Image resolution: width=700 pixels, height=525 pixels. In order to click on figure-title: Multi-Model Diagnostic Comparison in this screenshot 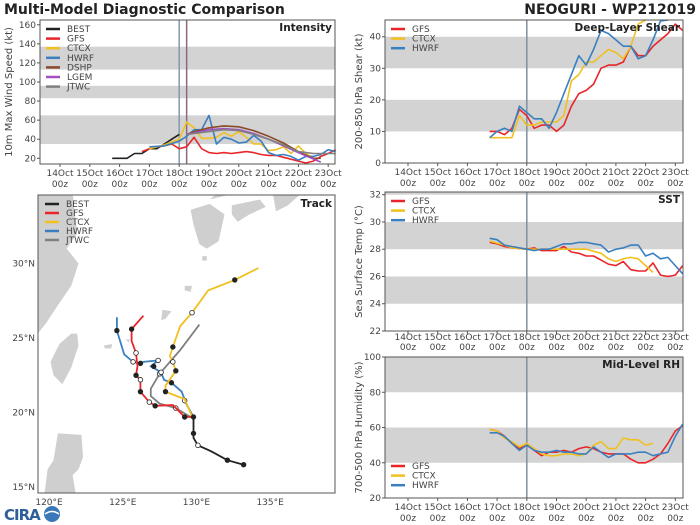, I will do `click(144, 10)`.